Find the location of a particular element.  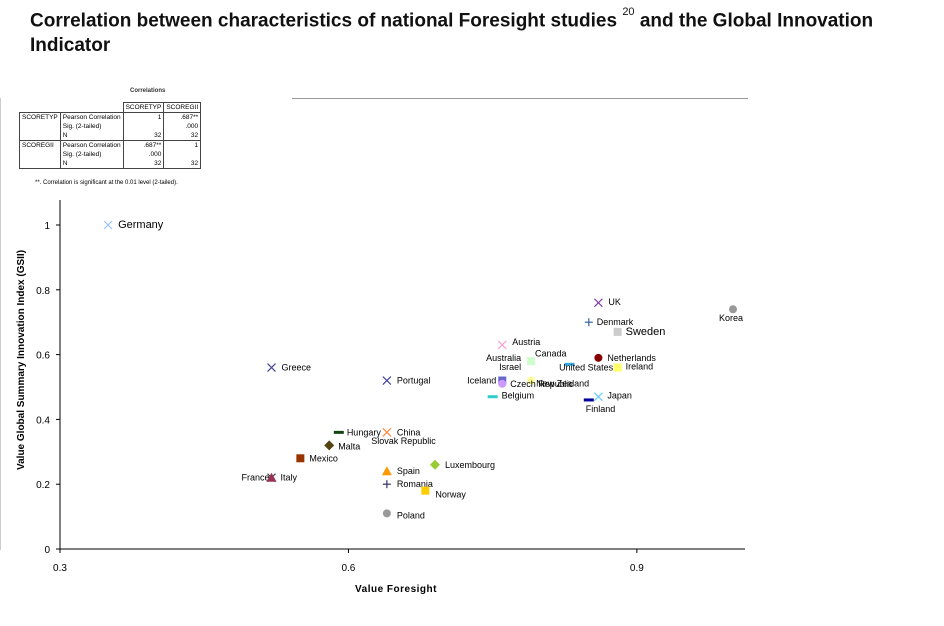

correlations-caption: Correlations is located at coordinates (148, 91).